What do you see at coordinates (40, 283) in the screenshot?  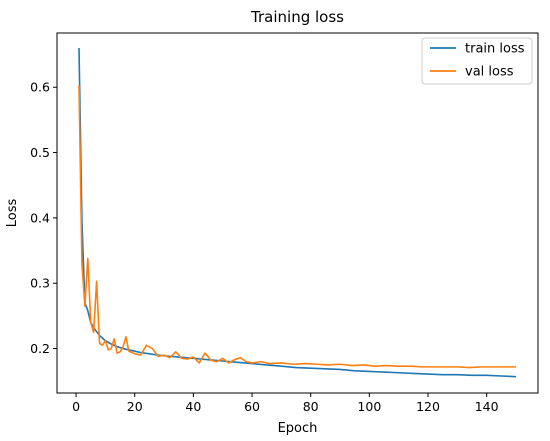 I see `y-tick-label: 0.3` at bounding box center [40, 283].